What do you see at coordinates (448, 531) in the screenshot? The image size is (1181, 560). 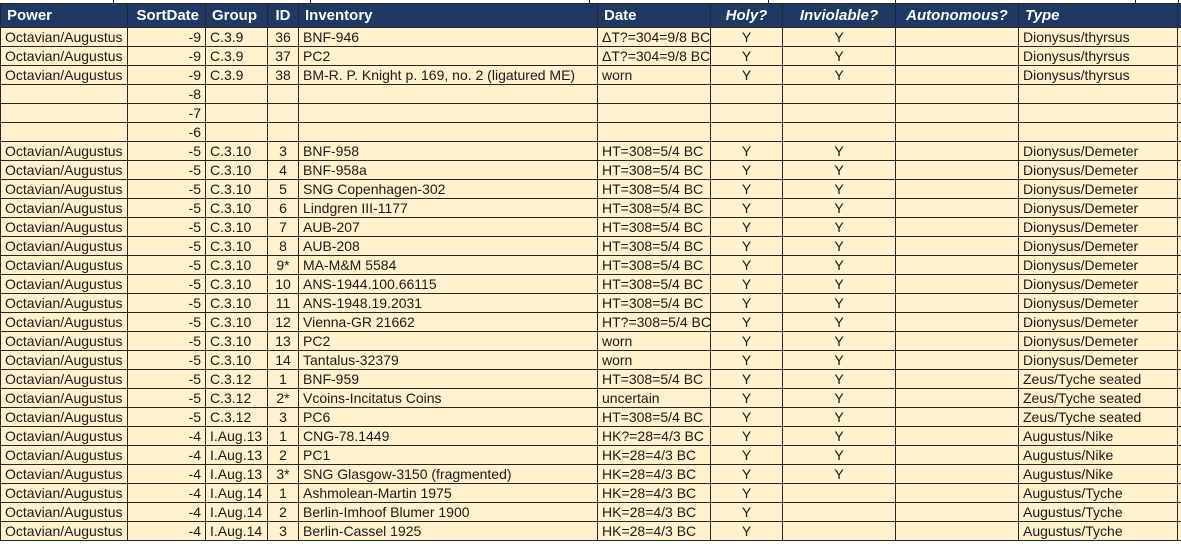 I see `cell-inventory: Berlin-Cassel 1925` at bounding box center [448, 531].